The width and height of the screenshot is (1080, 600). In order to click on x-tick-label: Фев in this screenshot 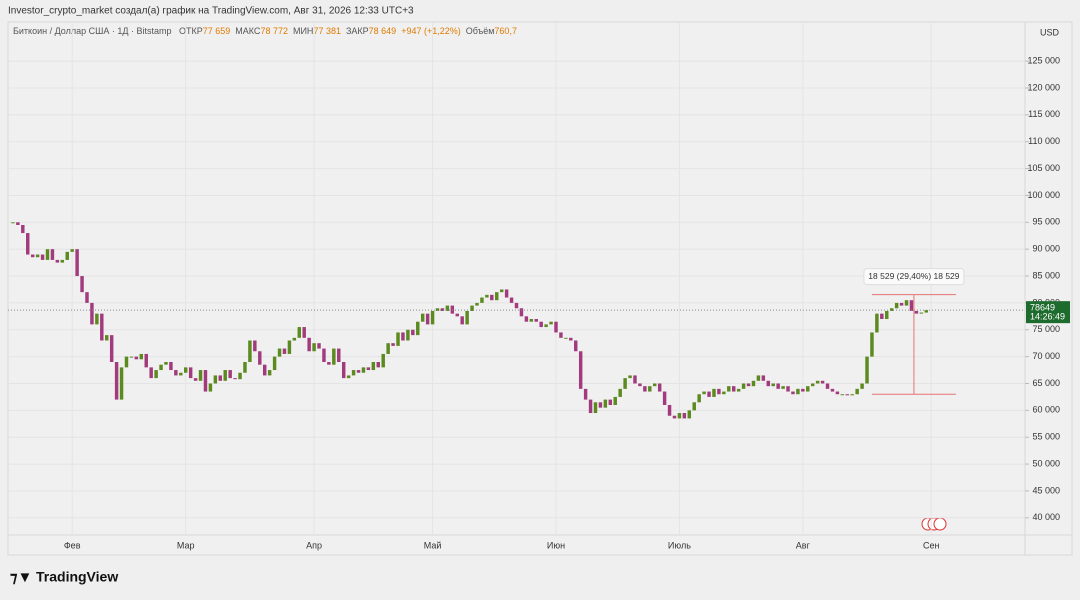, I will do `click(72, 545)`.